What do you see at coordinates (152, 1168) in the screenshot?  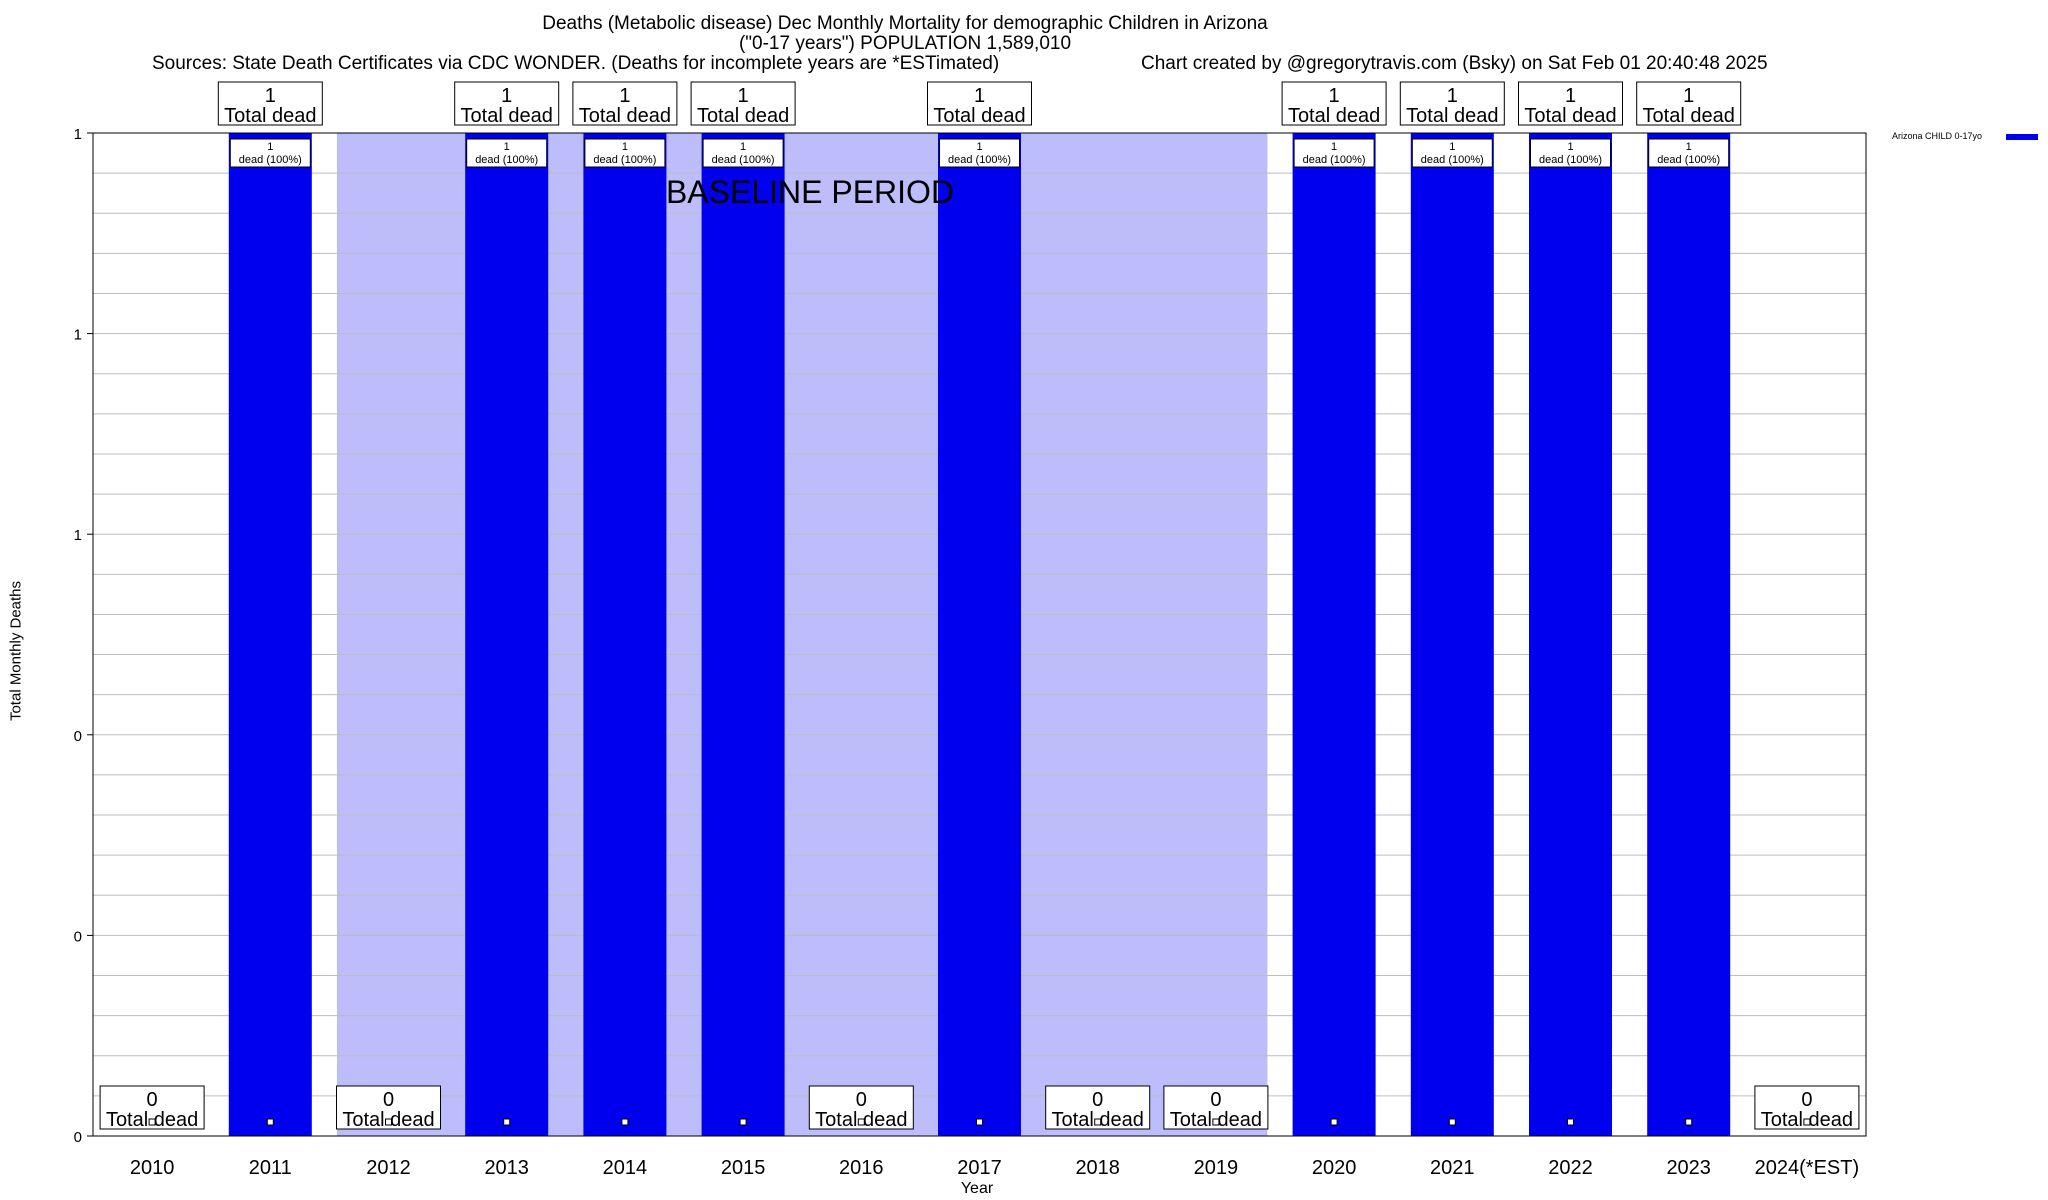 I see `x-tick-label-2010: 2010` at bounding box center [152, 1168].